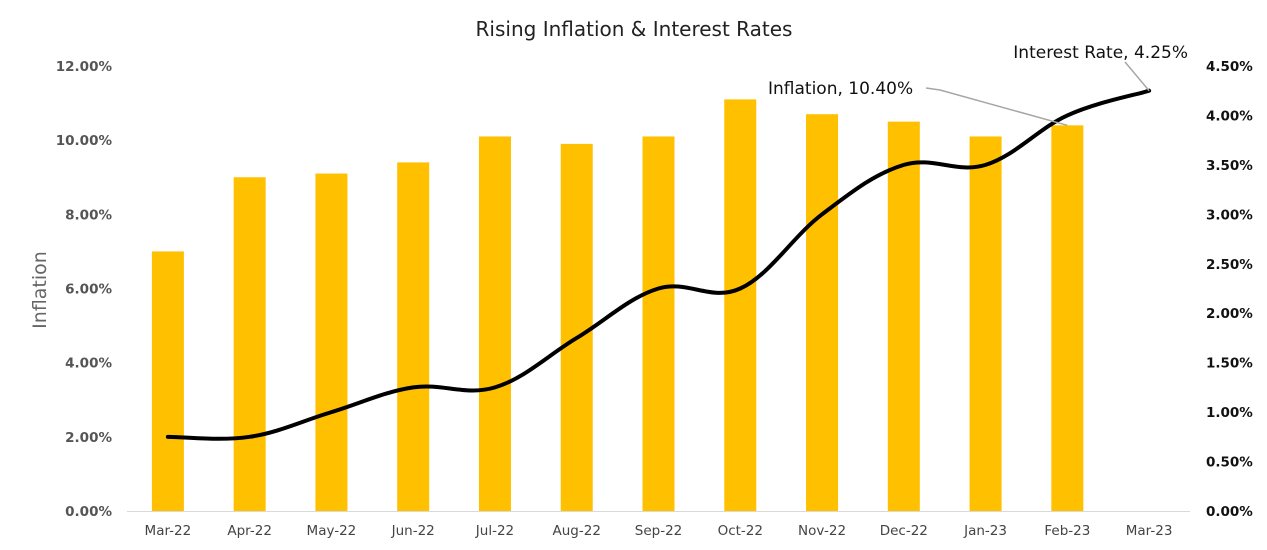  What do you see at coordinates (249, 531) in the screenshot?
I see `x-tick-label: Apr-22` at bounding box center [249, 531].